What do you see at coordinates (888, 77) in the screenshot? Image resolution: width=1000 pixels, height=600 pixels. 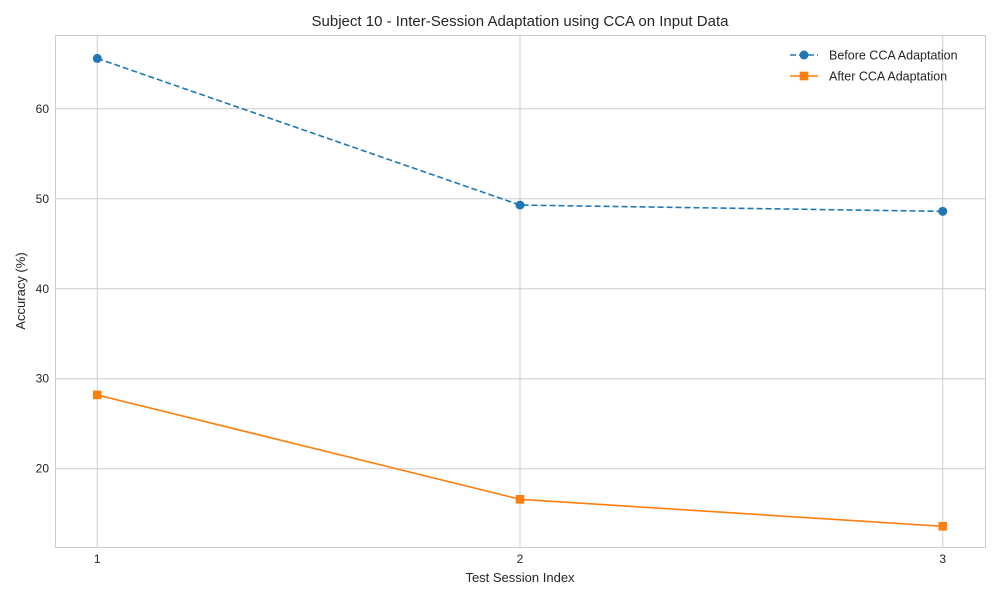 I see `legend-label: After CCA Adaptation` at bounding box center [888, 77].